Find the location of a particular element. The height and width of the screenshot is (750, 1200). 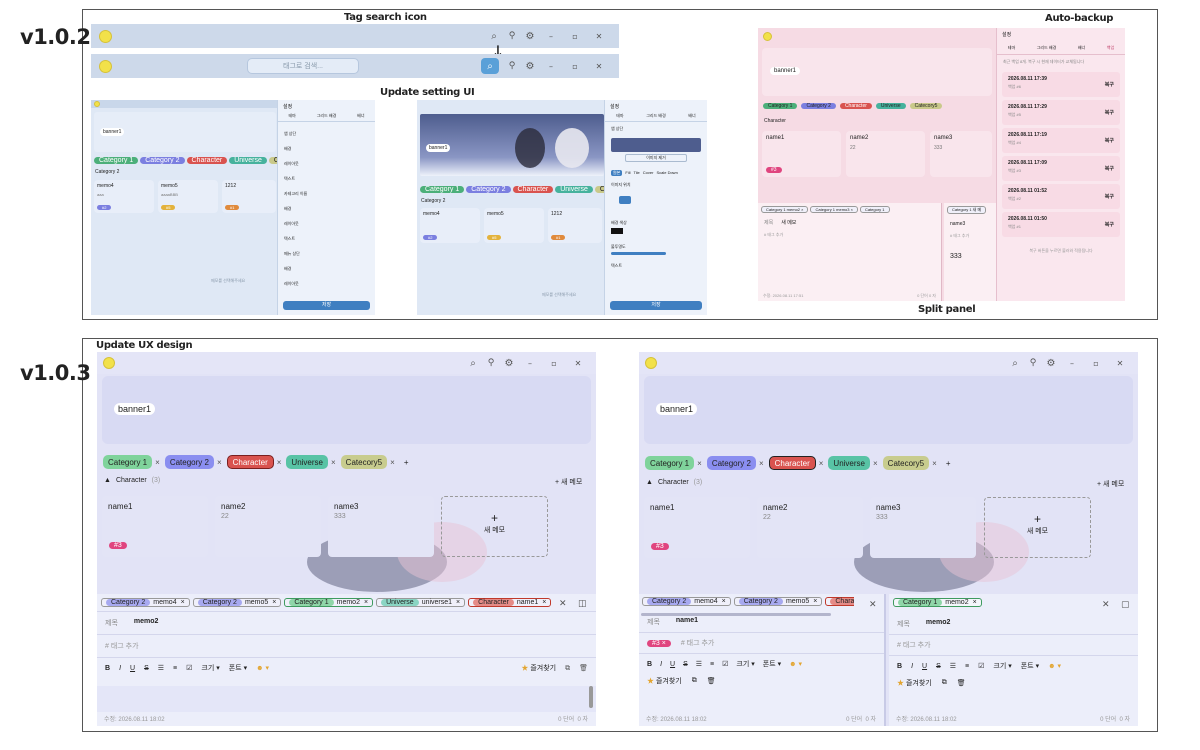

editor-tab: Character name1 × is located at coordinates (510, 602).